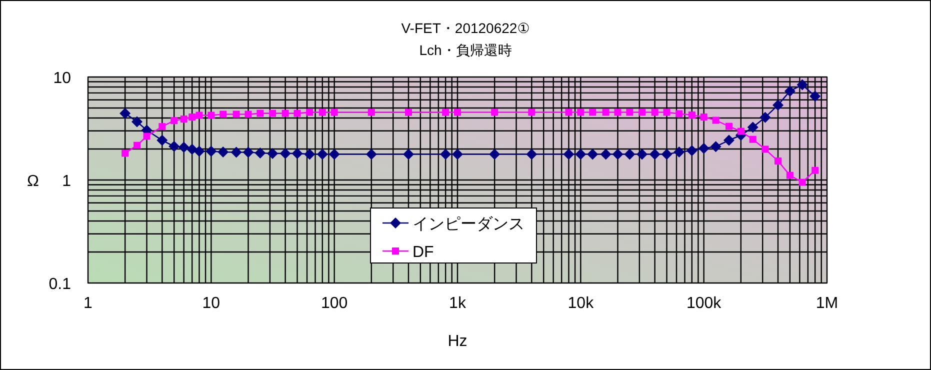 This screenshot has height=370, width=931. Describe the element at coordinates (458, 341) in the screenshot. I see `x-axis-title: Hz` at that location.